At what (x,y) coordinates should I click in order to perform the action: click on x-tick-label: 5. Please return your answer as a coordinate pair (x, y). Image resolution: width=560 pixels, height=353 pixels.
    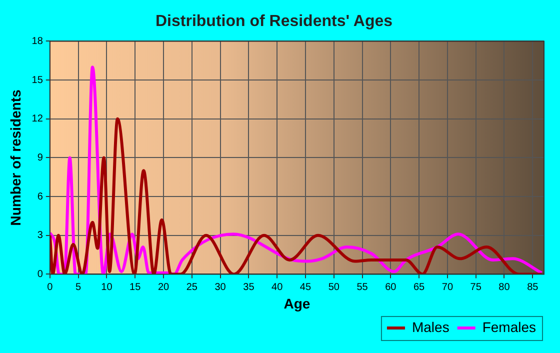
    Looking at the image, I should click on (79, 287).